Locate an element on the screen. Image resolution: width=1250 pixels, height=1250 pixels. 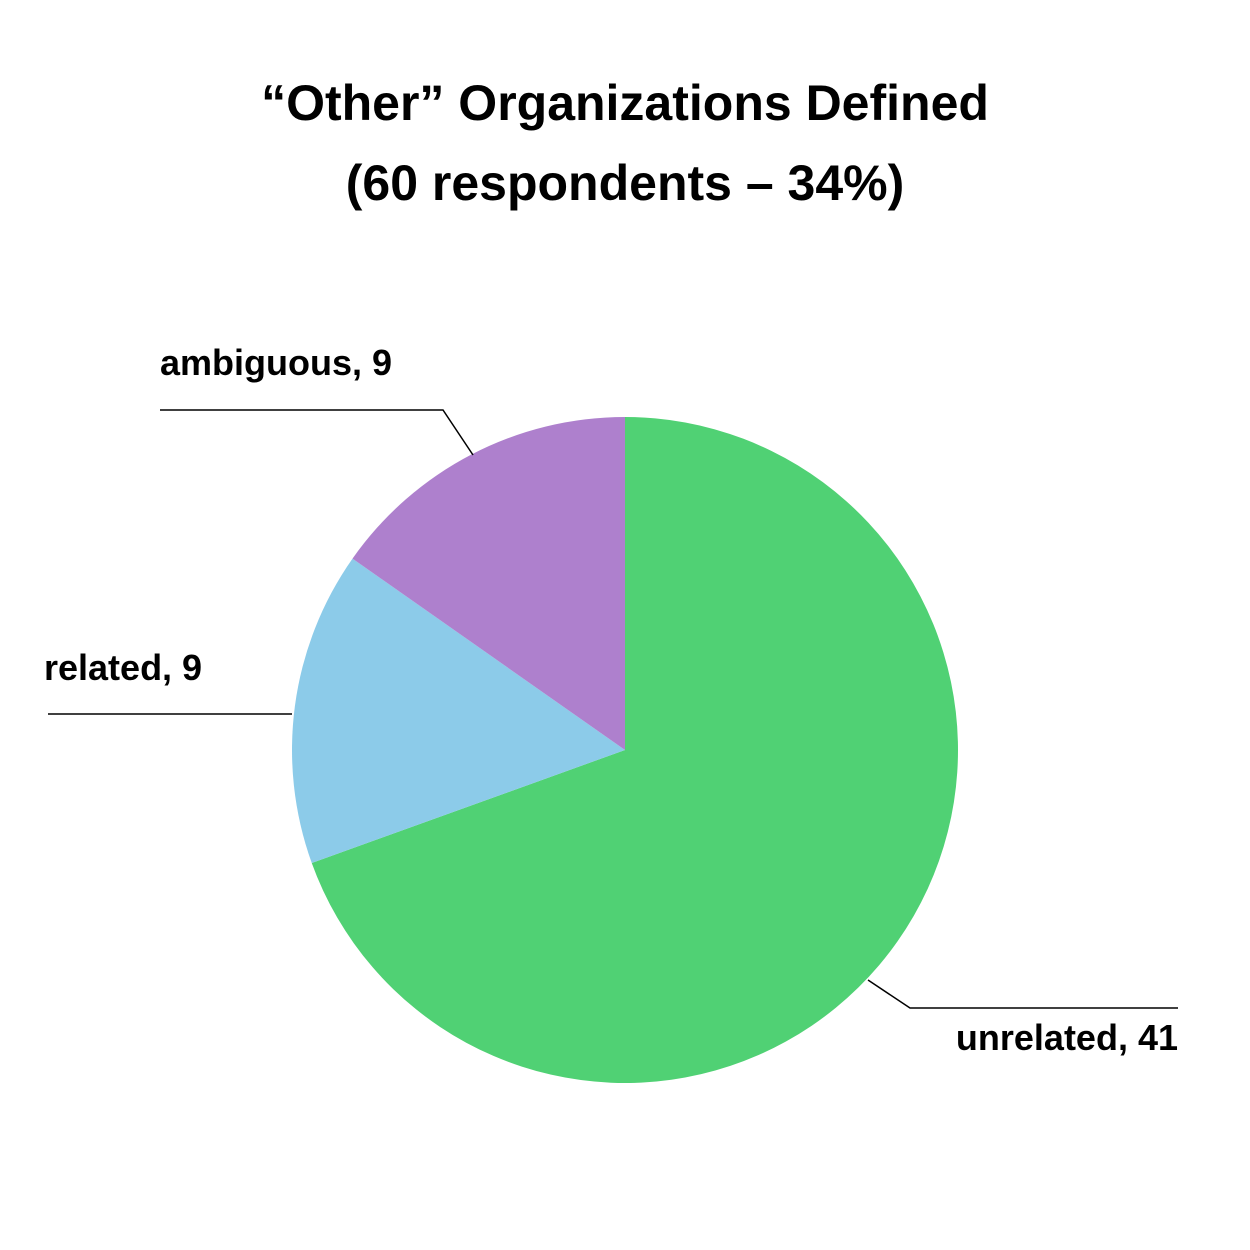
slice-label: related, 9 is located at coordinates (123, 667).